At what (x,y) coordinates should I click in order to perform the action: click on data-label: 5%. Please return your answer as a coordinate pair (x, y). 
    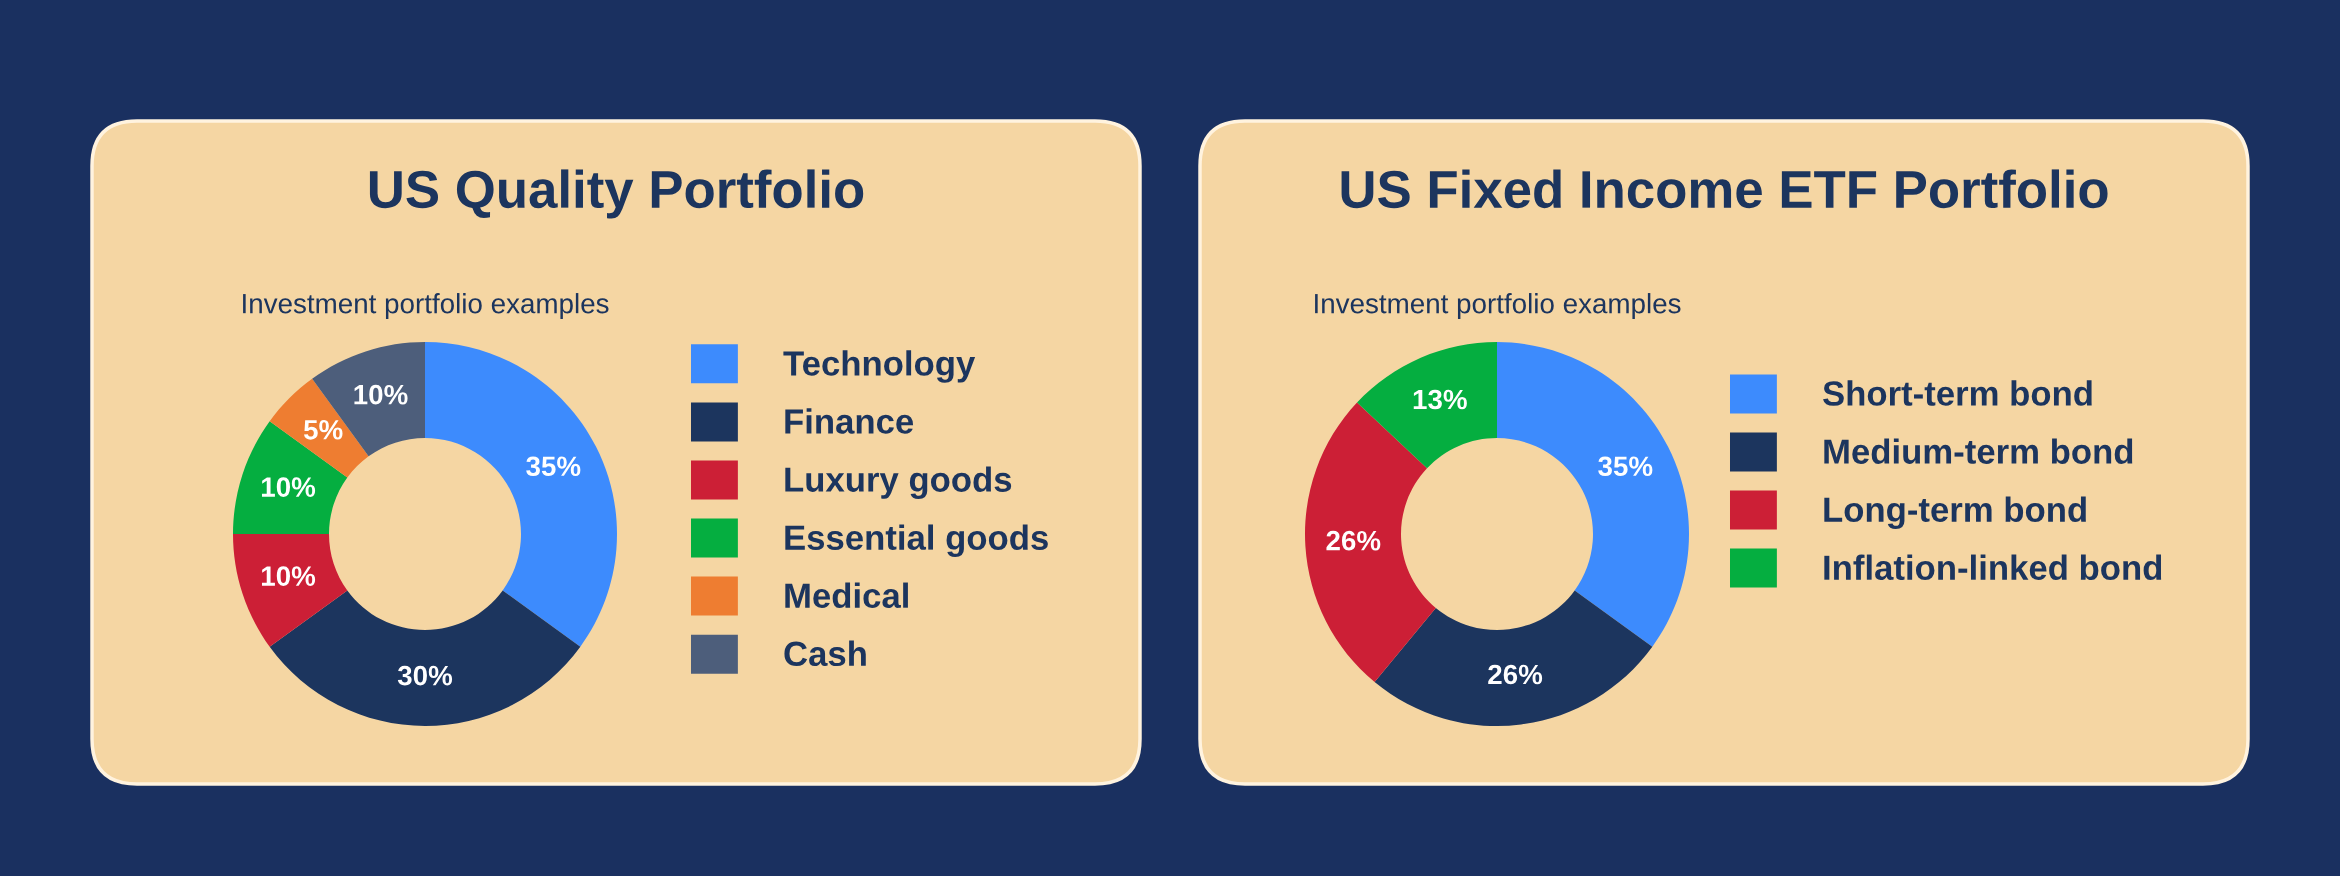
    Looking at the image, I should click on (323, 430).